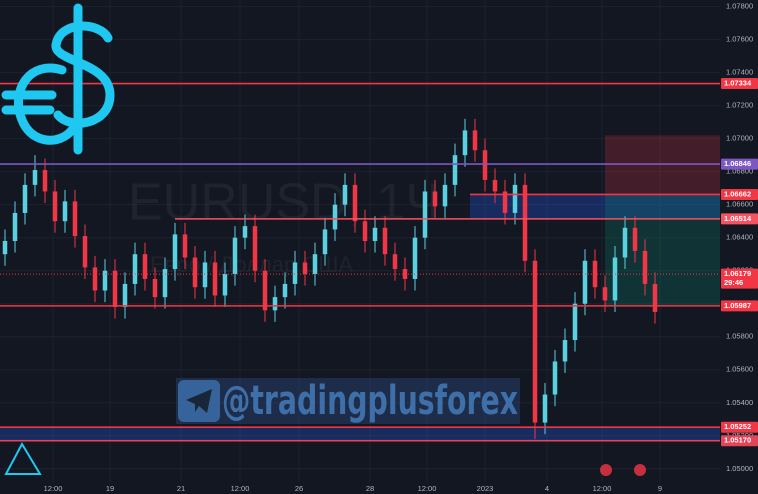 Image resolution: width=758 pixels, height=494 pixels. I want to click on position-reward, so click(662, 250).